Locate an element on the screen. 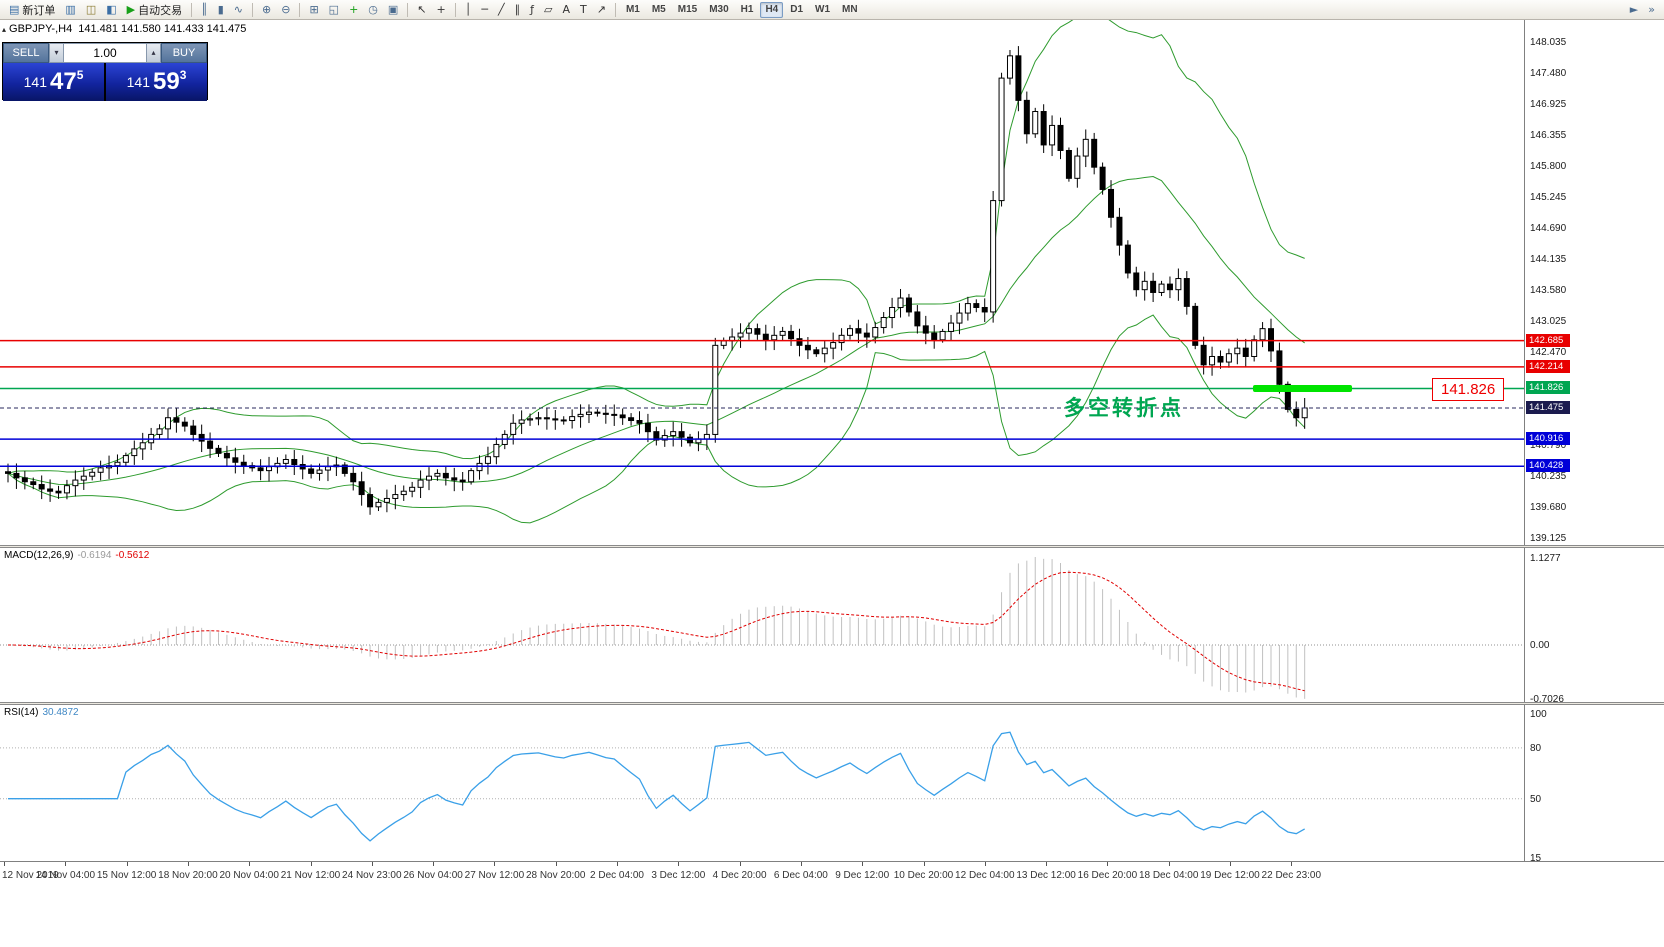 Image resolution: width=1664 pixels, height=947 pixels. arrows-icon: ↗ is located at coordinates (601, 9).